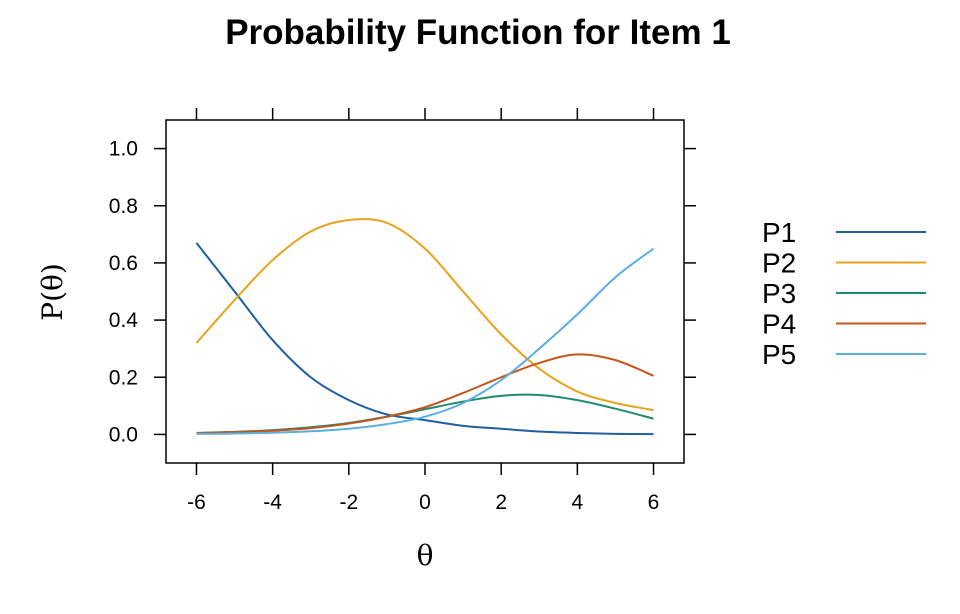  Describe the element at coordinates (425, 413) in the screenshot. I see `series-line-p3` at that location.